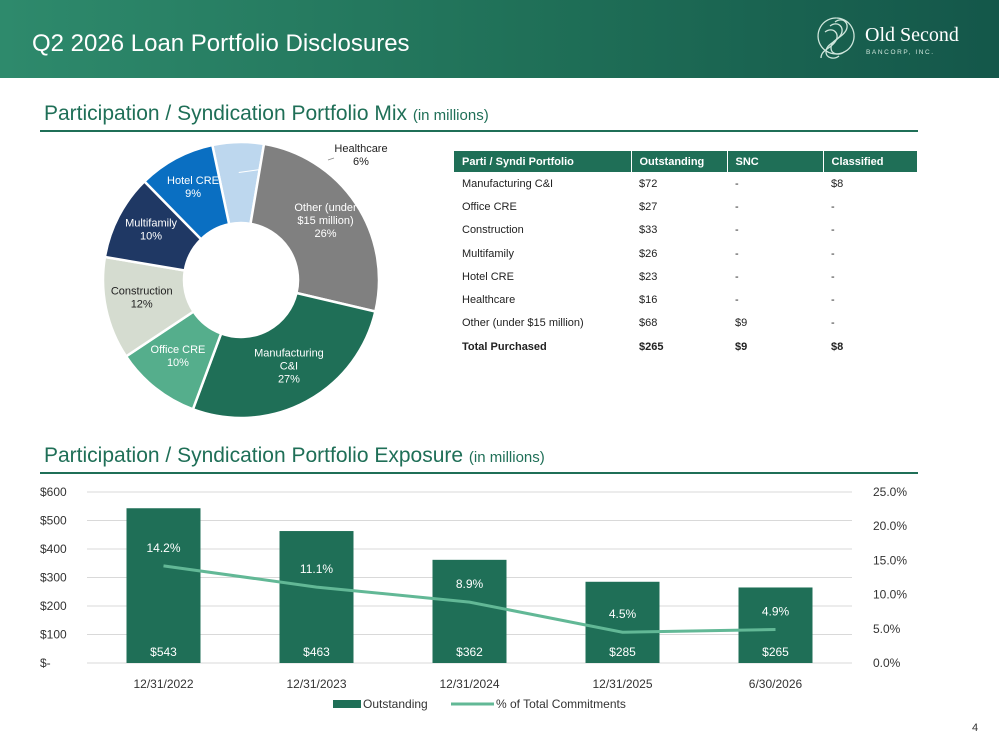  Describe the element at coordinates (151, 223) in the screenshot. I see `donut-label: Multifamily` at that location.